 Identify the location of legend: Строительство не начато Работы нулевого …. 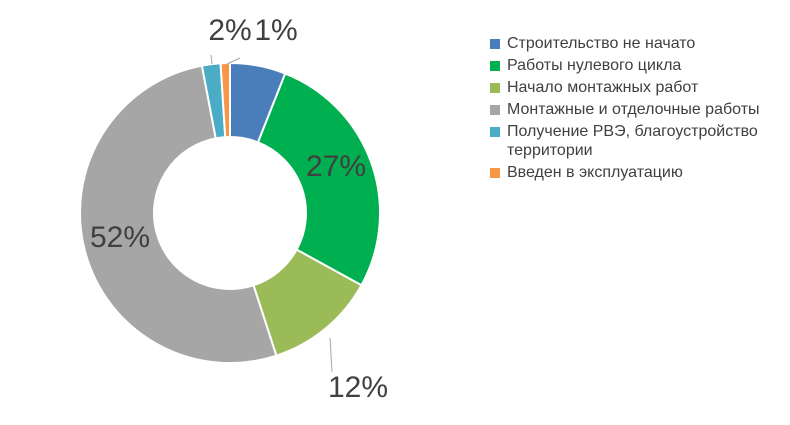
(635, 109).